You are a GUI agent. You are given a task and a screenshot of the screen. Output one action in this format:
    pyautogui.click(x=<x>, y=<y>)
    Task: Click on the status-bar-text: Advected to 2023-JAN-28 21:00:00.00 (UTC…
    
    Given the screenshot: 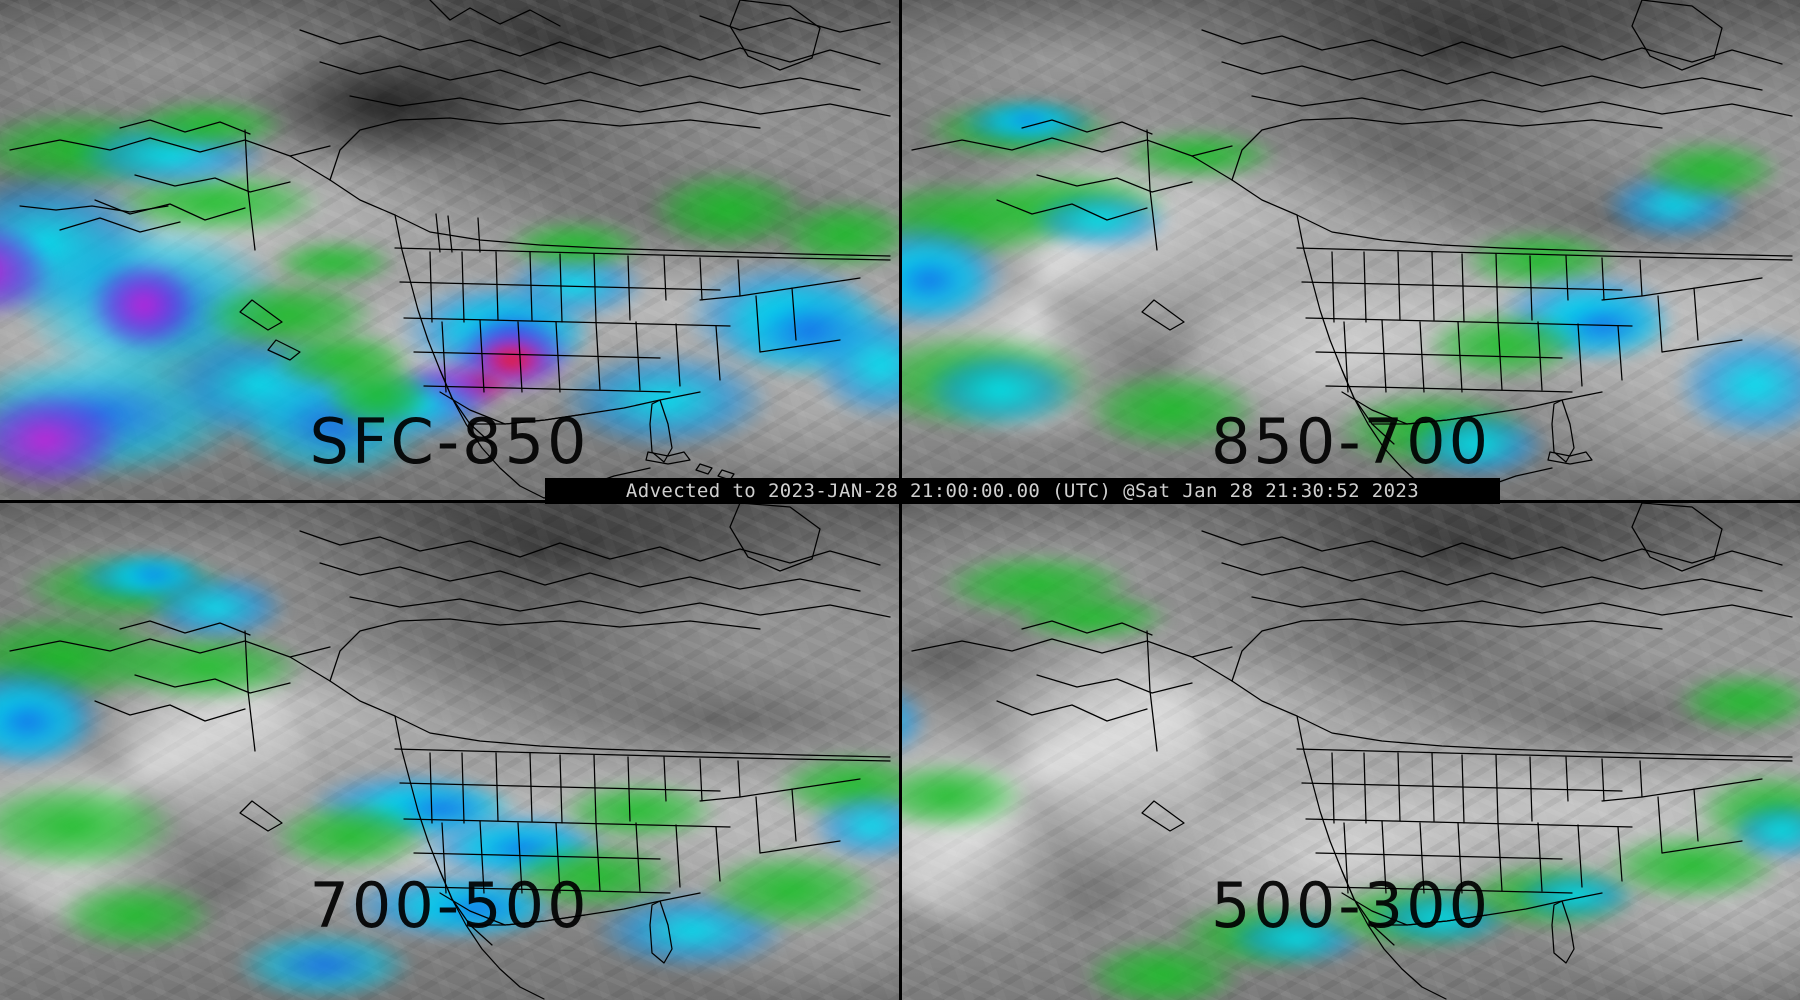 What is the action you would take?
    pyautogui.click(x=1022, y=491)
    